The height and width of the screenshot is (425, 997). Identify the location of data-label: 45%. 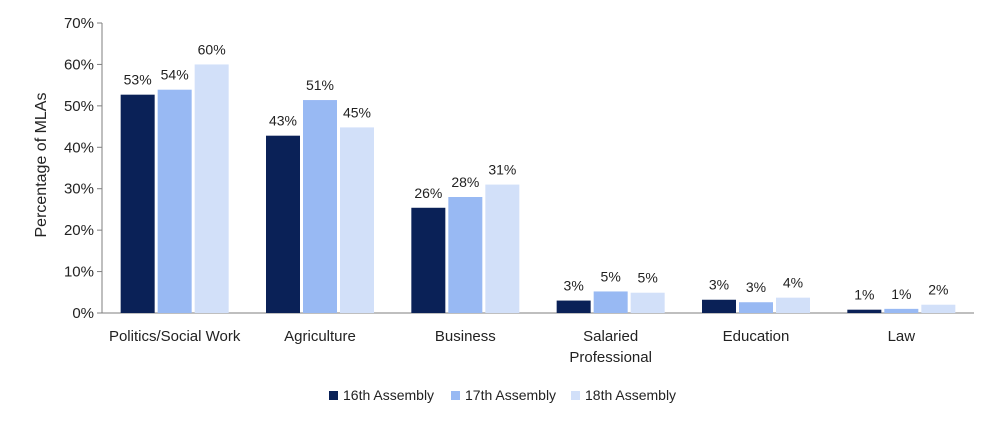
(357, 112).